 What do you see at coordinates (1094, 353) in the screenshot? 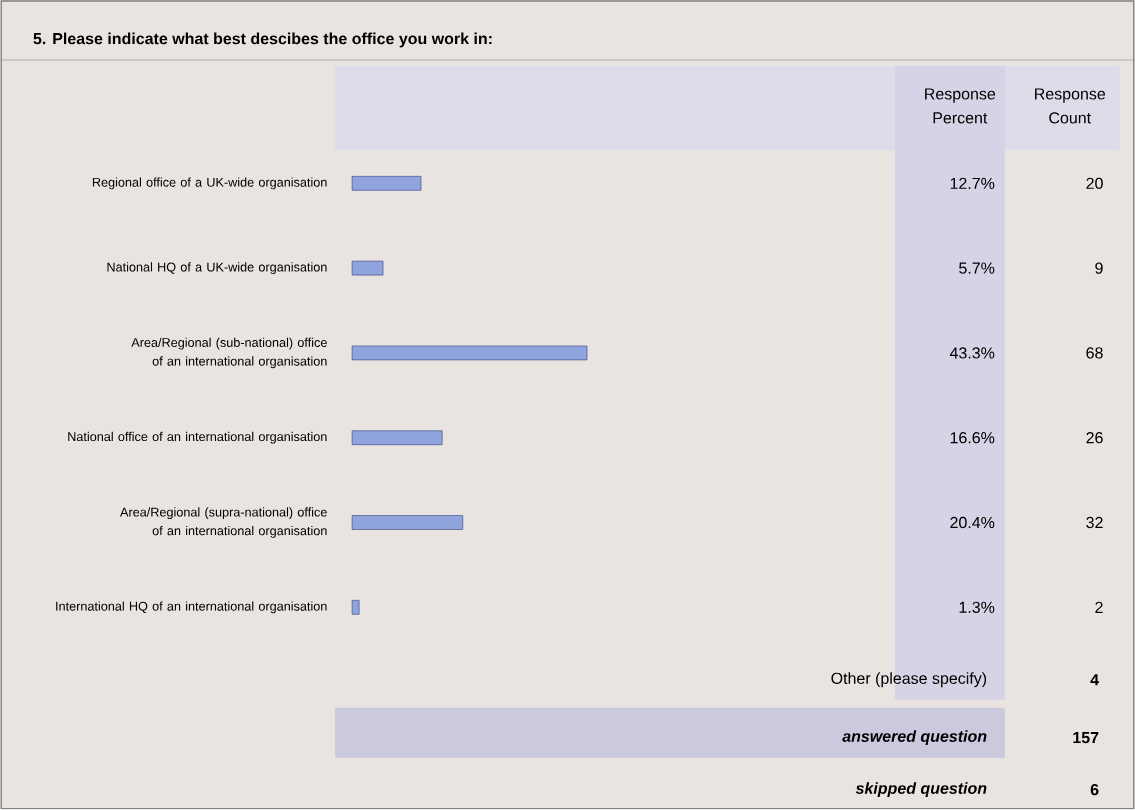
I see `text: 68` at bounding box center [1094, 353].